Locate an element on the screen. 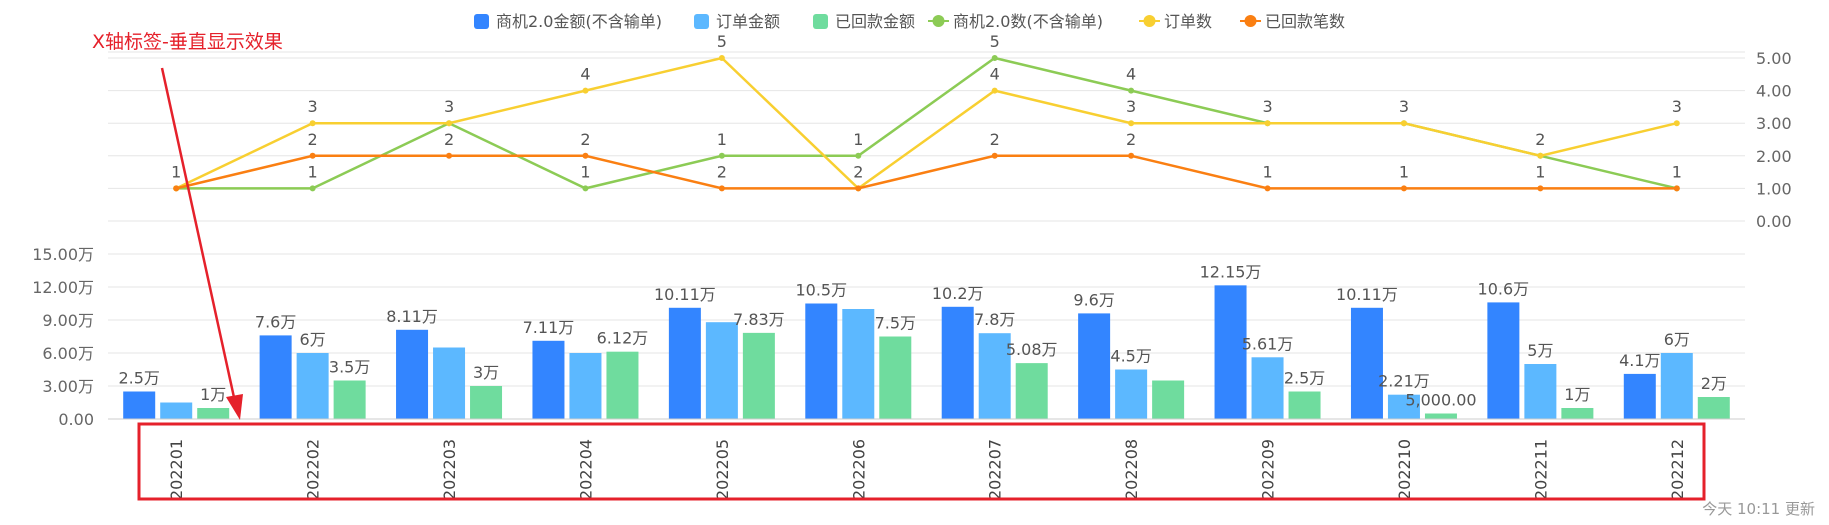 The image size is (1829, 525). bar-data-label: 4.1万 is located at coordinates (1639, 360).